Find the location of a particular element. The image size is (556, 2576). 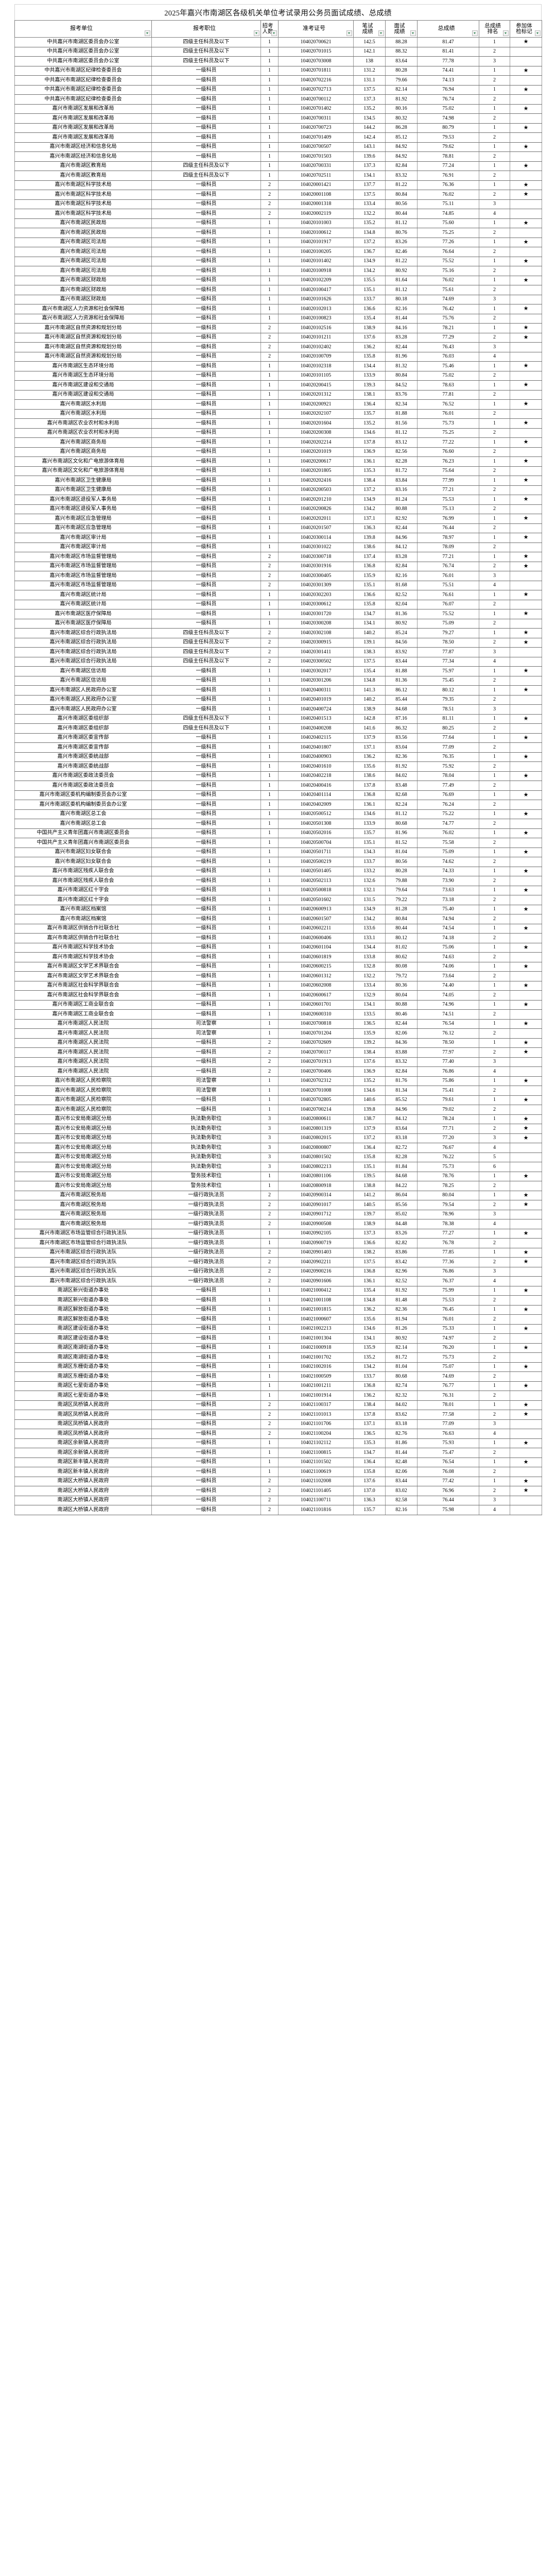

cell-unit: 嘉兴市南湖区司法局 is located at coordinates (83, 261).